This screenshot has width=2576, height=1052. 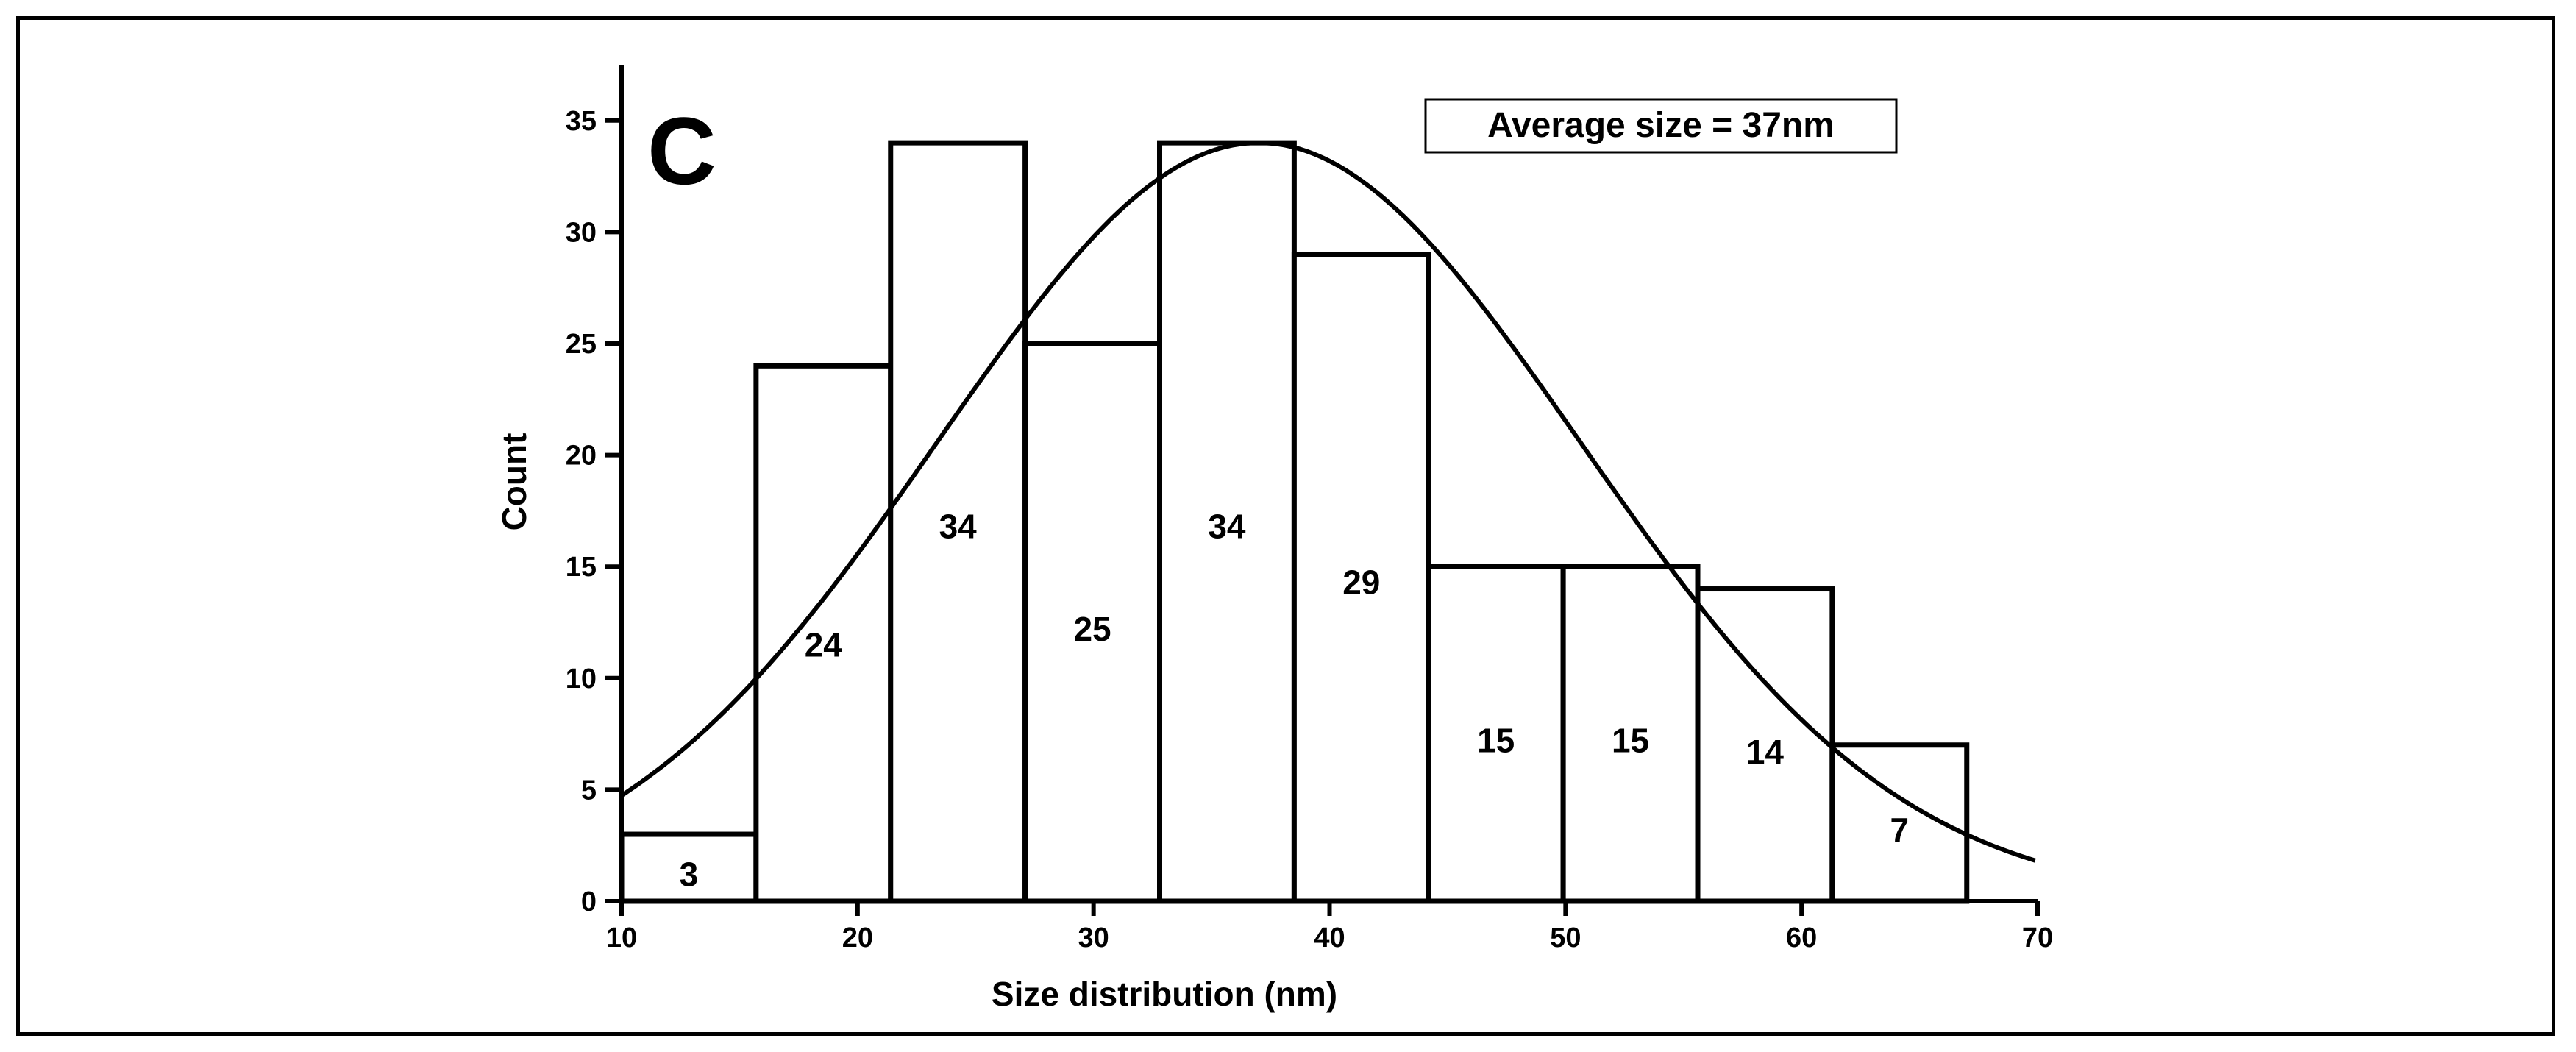 I want to click on bar-label-5: 34, so click(x=1227, y=527).